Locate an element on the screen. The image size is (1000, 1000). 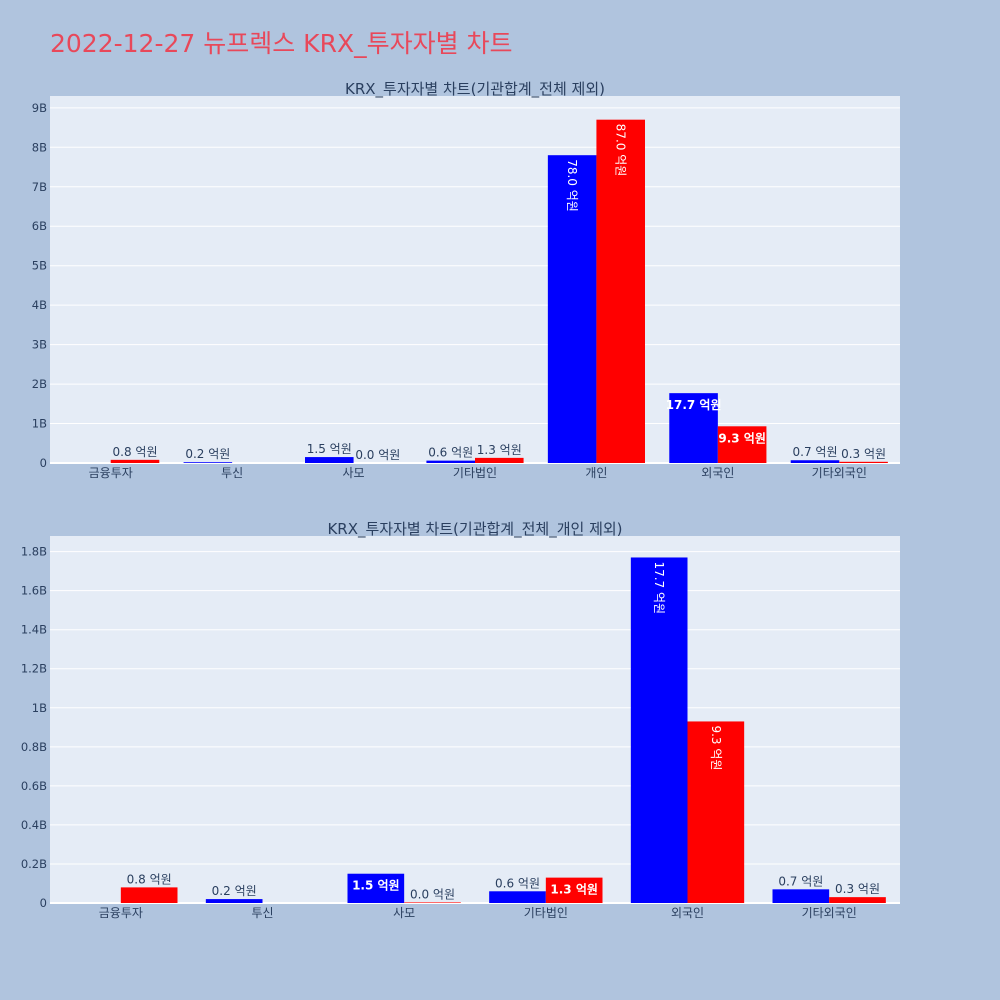
y-tick-label: 1.6B is located at coordinates (34, 591).